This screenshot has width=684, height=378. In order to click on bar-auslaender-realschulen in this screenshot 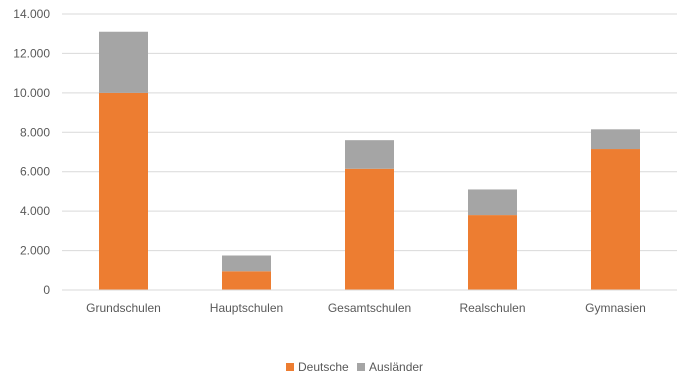, I will do `click(492, 202)`.